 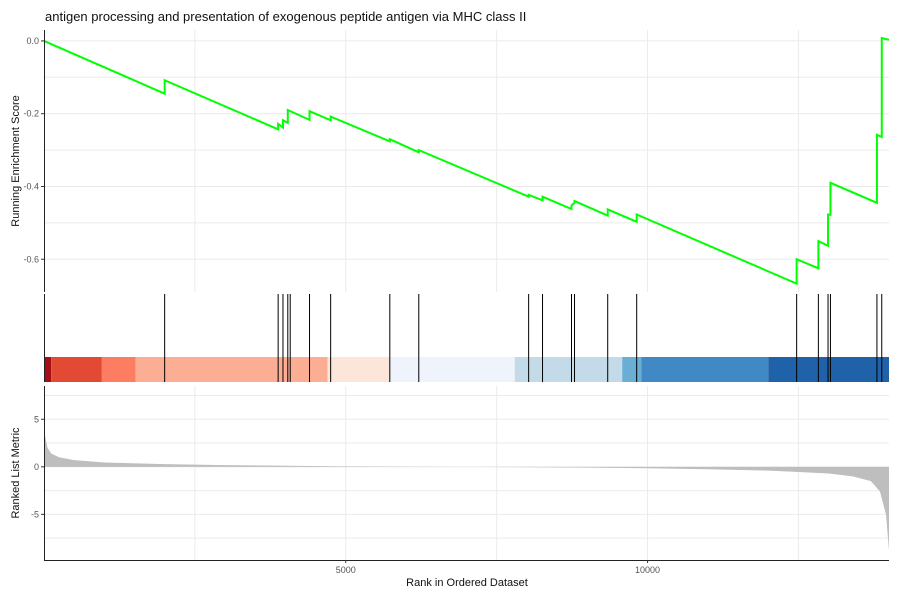 What do you see at coordinates (33, 150) in the screenshot?
I see `enrichment-y-ticks: 0.0 -0.2 -0.4 -0.6` at bounding box center [33, 150].